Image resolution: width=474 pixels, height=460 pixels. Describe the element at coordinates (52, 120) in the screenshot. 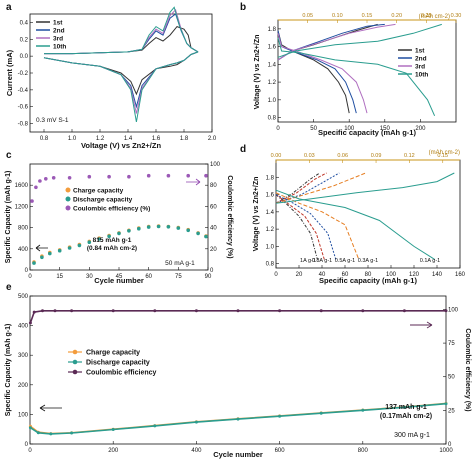

I see `annotation: 0.3 mV S-1` at that location.